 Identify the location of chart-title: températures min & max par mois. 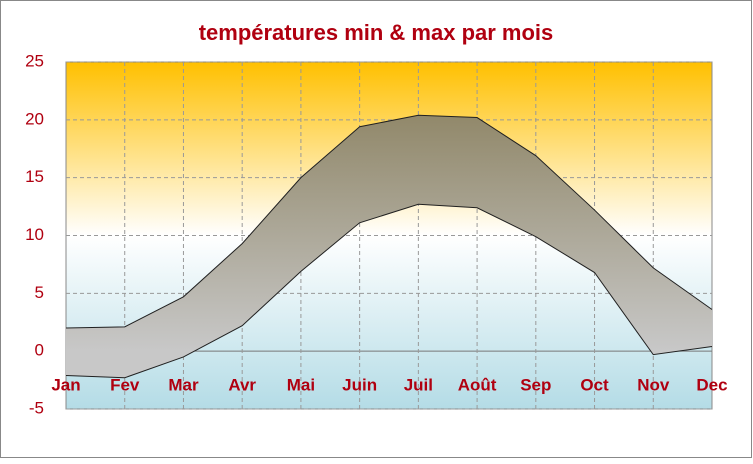
(376, 32).